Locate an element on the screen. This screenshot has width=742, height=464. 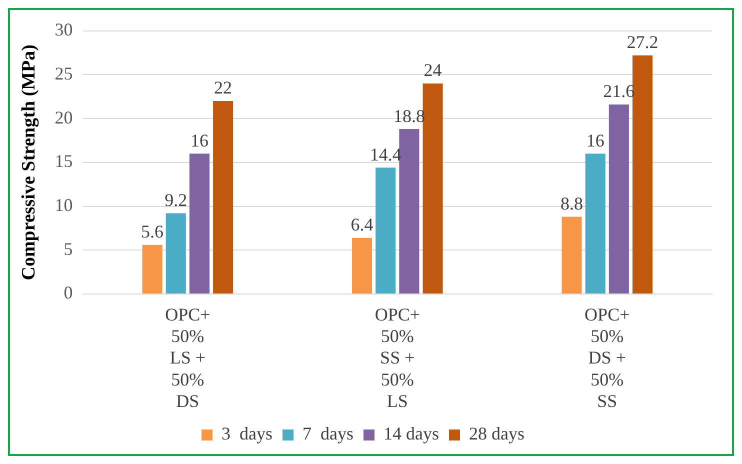
y-tick-label: 10 is located at coordinates (63, 205).